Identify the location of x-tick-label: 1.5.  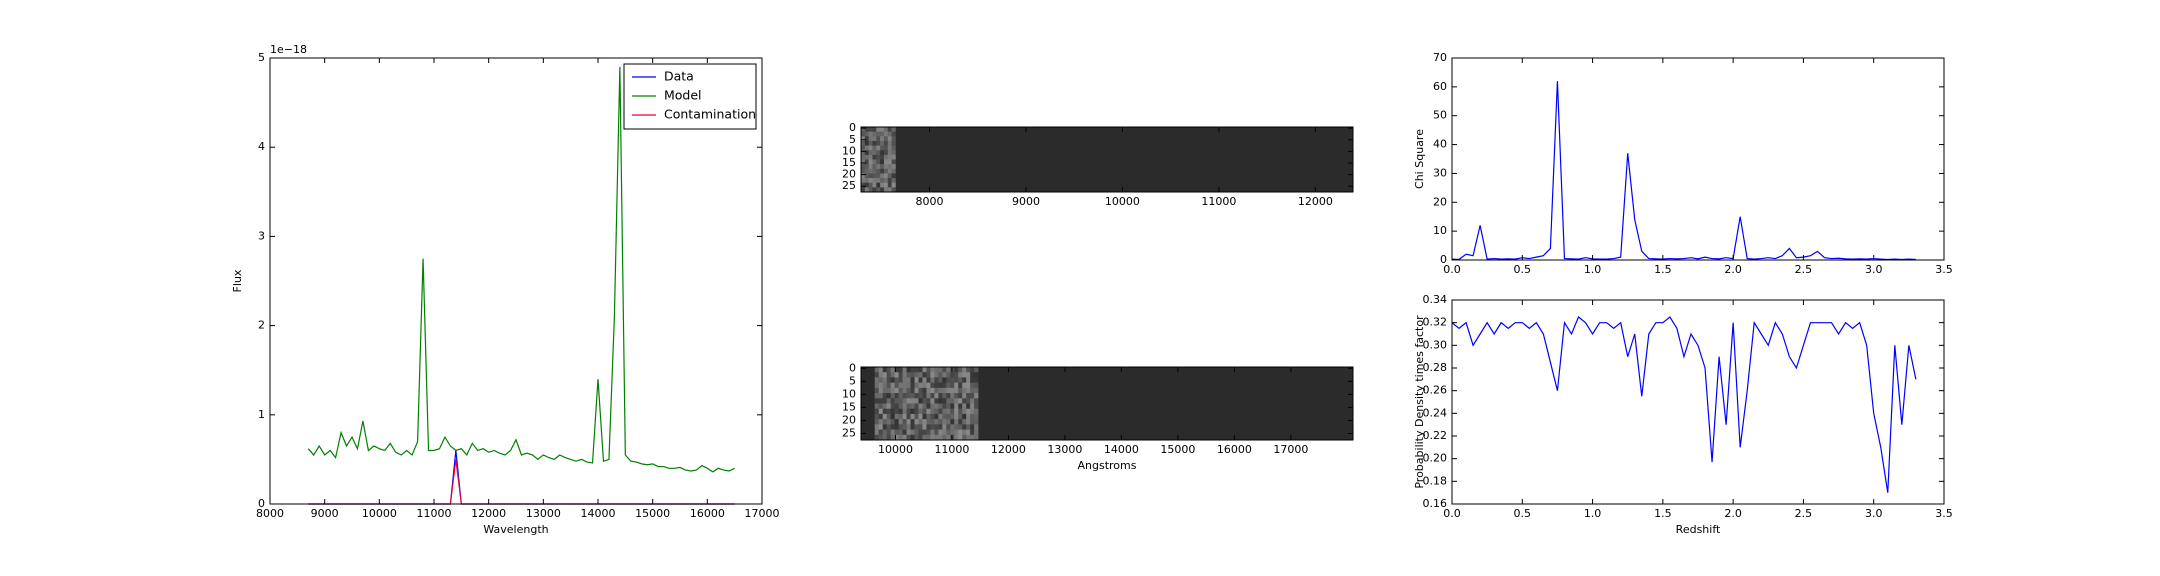
(1663, 513).